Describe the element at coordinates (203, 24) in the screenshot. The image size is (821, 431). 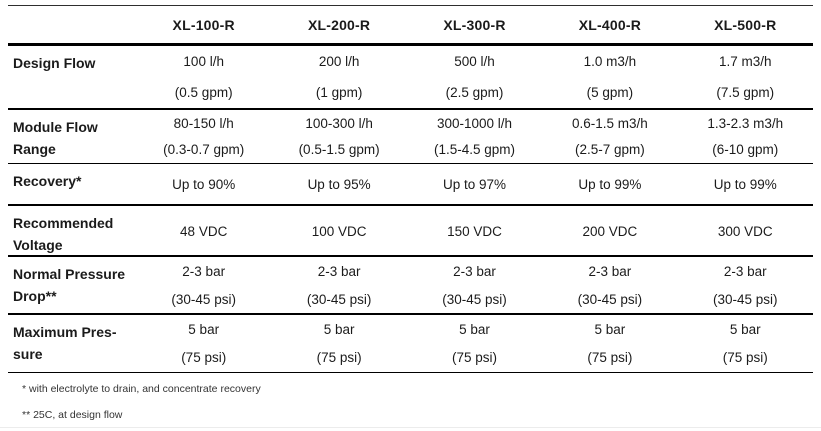
I see `column-header: XL-100-R` at that location.